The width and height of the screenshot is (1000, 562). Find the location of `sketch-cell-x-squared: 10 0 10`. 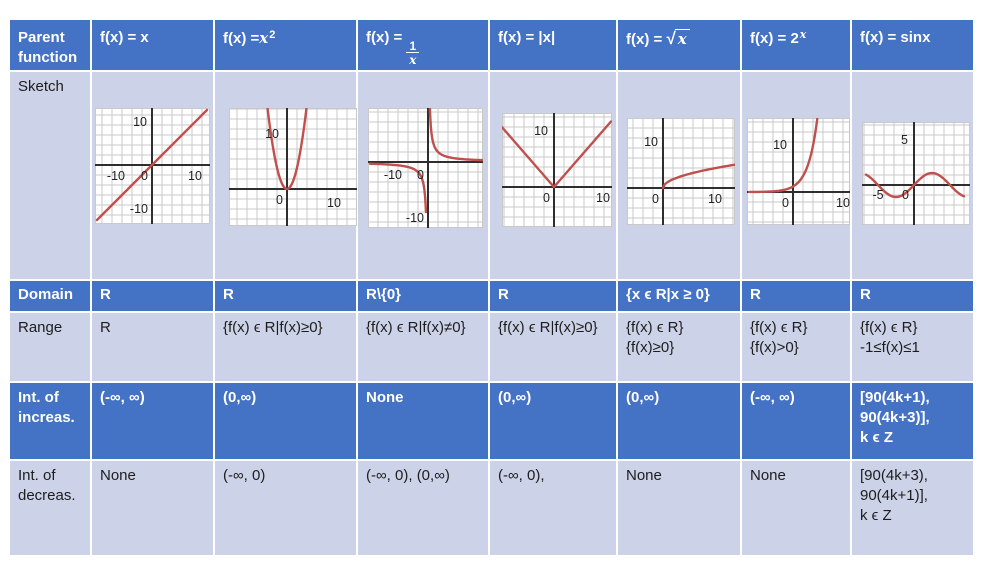

sketch-cell-x-squared: 10 0 10 is located at coordinates (286, 175).